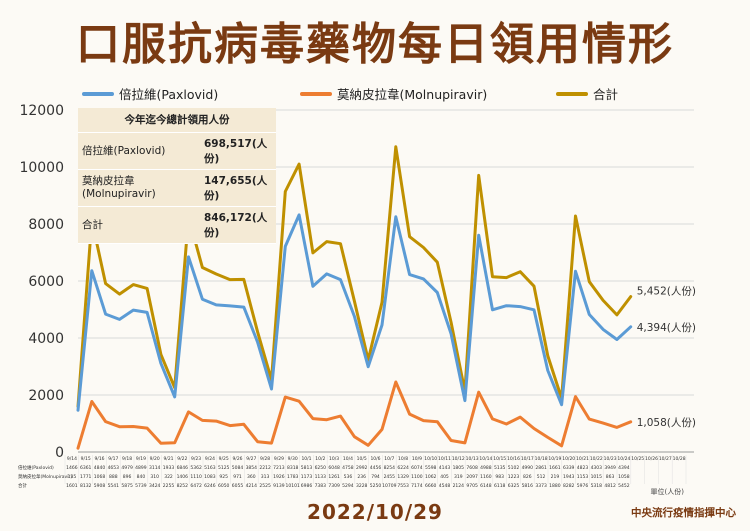 The image size is (750, 531). I want to click on table-cell-paxlovid: 4303, so click(597, 468).